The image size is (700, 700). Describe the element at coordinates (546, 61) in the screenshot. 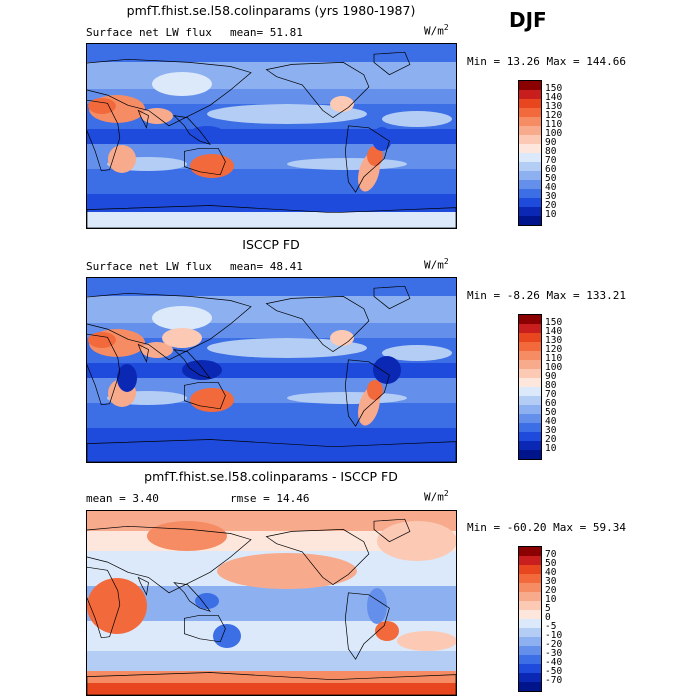

I see `panel-1-minmax: Min = 13.26 Max = 144.66` at that location.